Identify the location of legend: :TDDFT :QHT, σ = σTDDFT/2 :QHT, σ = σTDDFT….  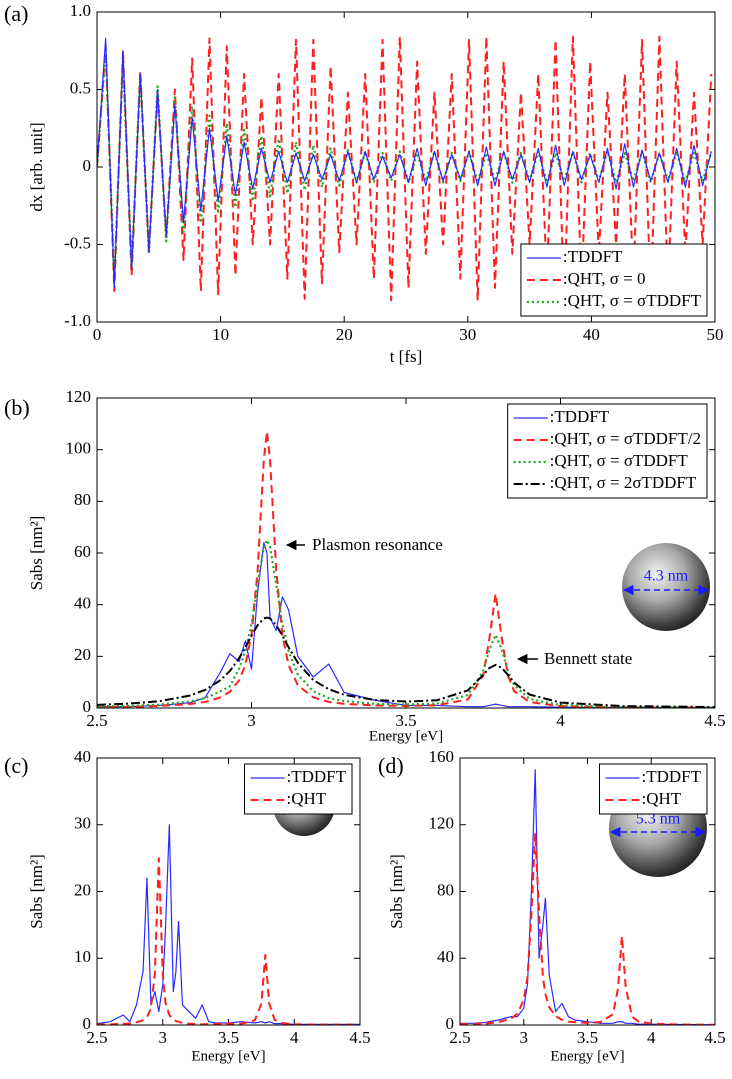
(607, 451).